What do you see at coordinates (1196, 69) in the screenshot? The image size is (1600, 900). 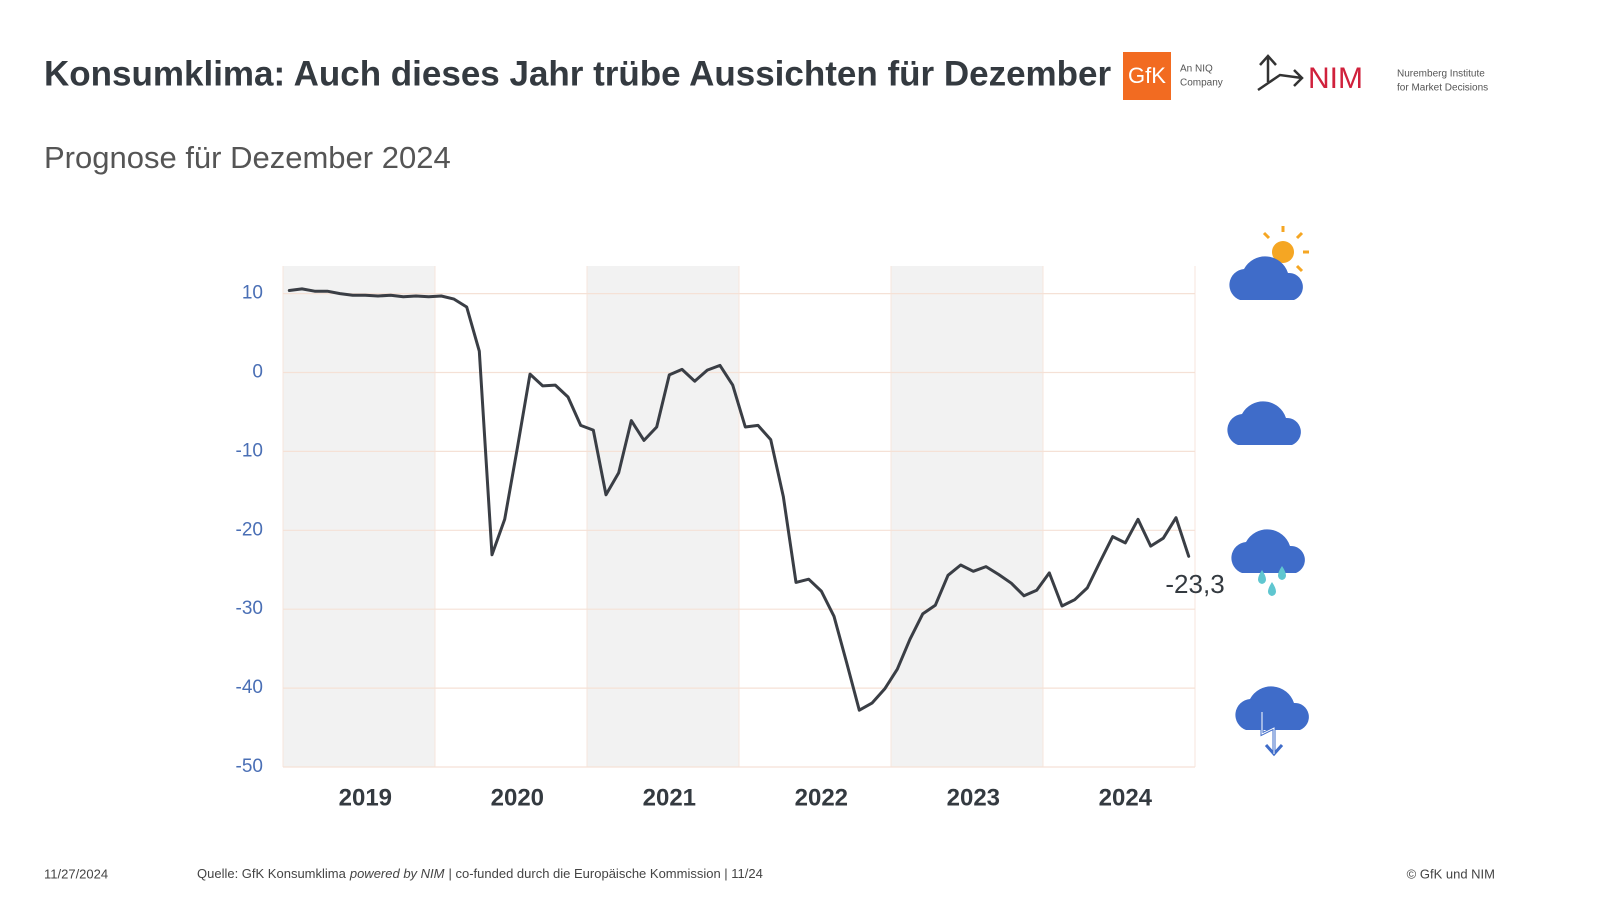 I see `gfk-note: An NIQ` at bounding box center [1196, 69].